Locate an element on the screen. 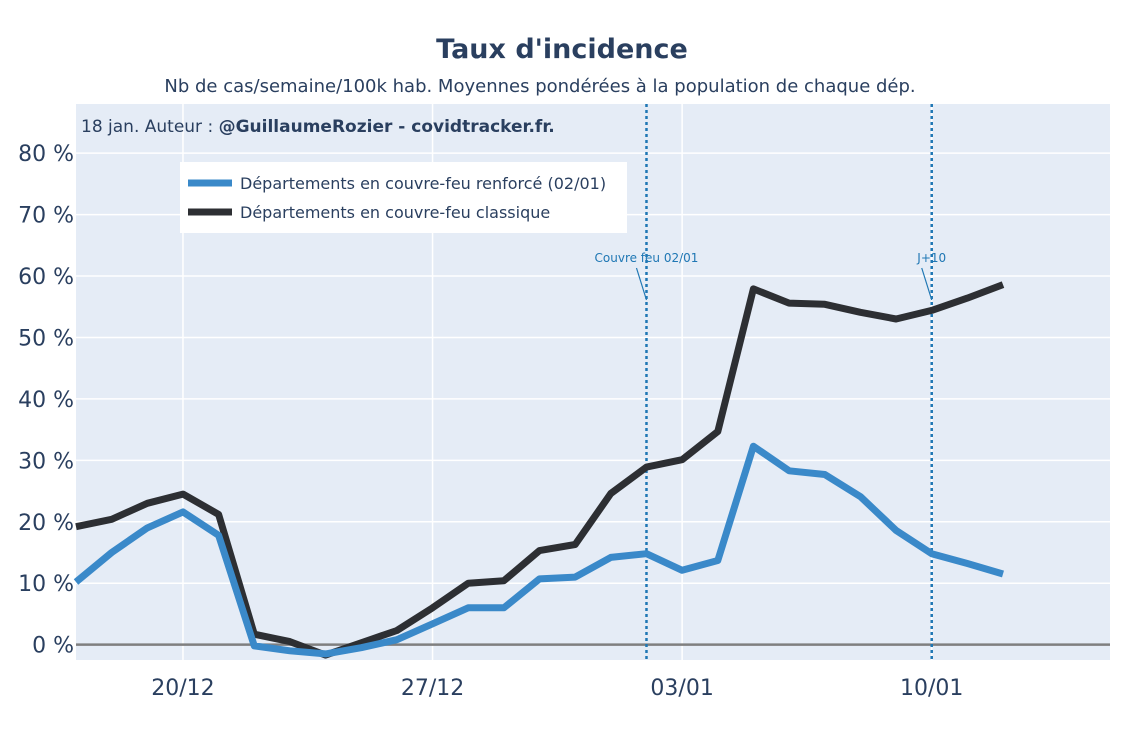 The image size is (1125, 750). y-tick-label: 50 % is located at coordinates (46, 338).